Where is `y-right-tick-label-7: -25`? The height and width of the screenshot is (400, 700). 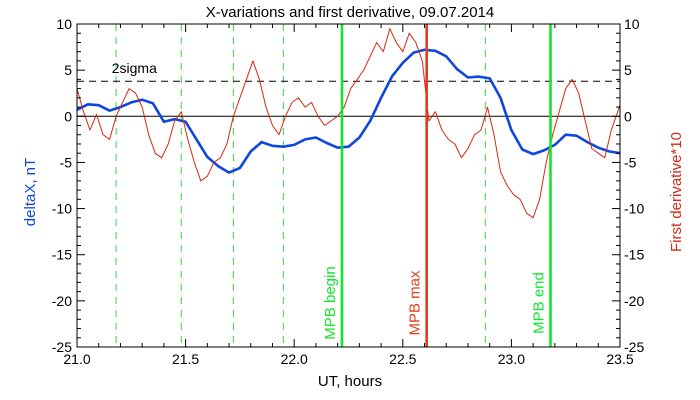 y-right-tick-label-7: -25 is located at coordinates (634, 347).